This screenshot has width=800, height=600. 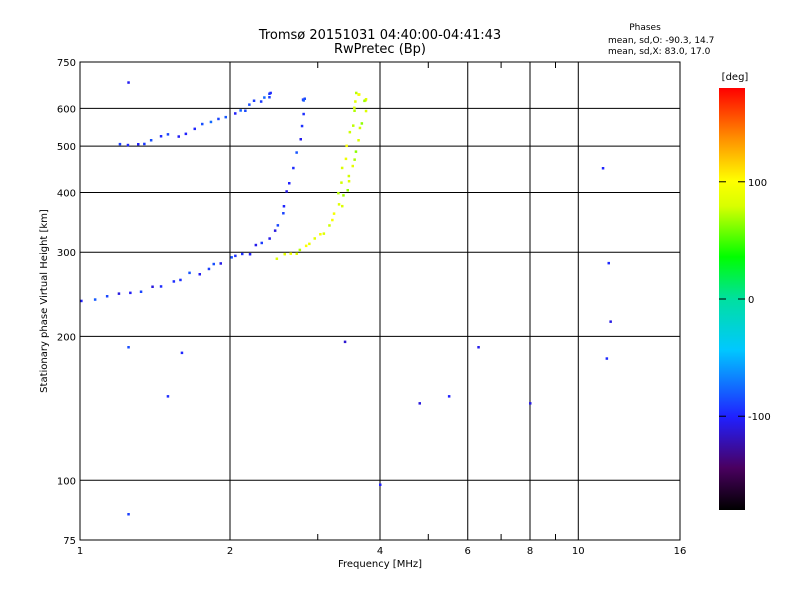 I want to click on chart-title: Tromsø 20151031 04:40:00-04:41:43, so click(x=379, y=35).